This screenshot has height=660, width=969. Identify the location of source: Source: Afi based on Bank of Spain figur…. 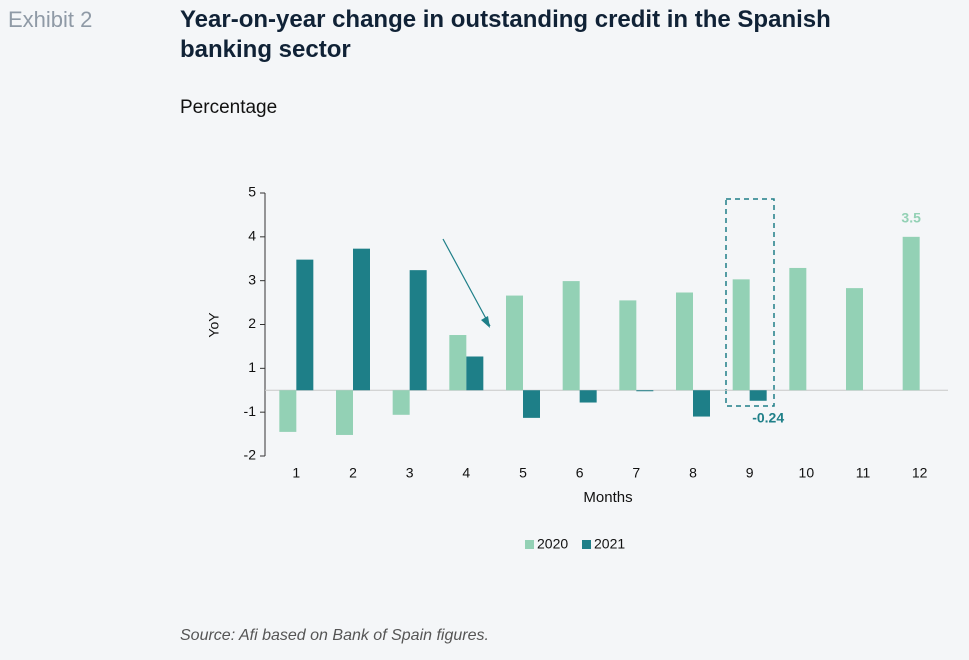
(334, 635).